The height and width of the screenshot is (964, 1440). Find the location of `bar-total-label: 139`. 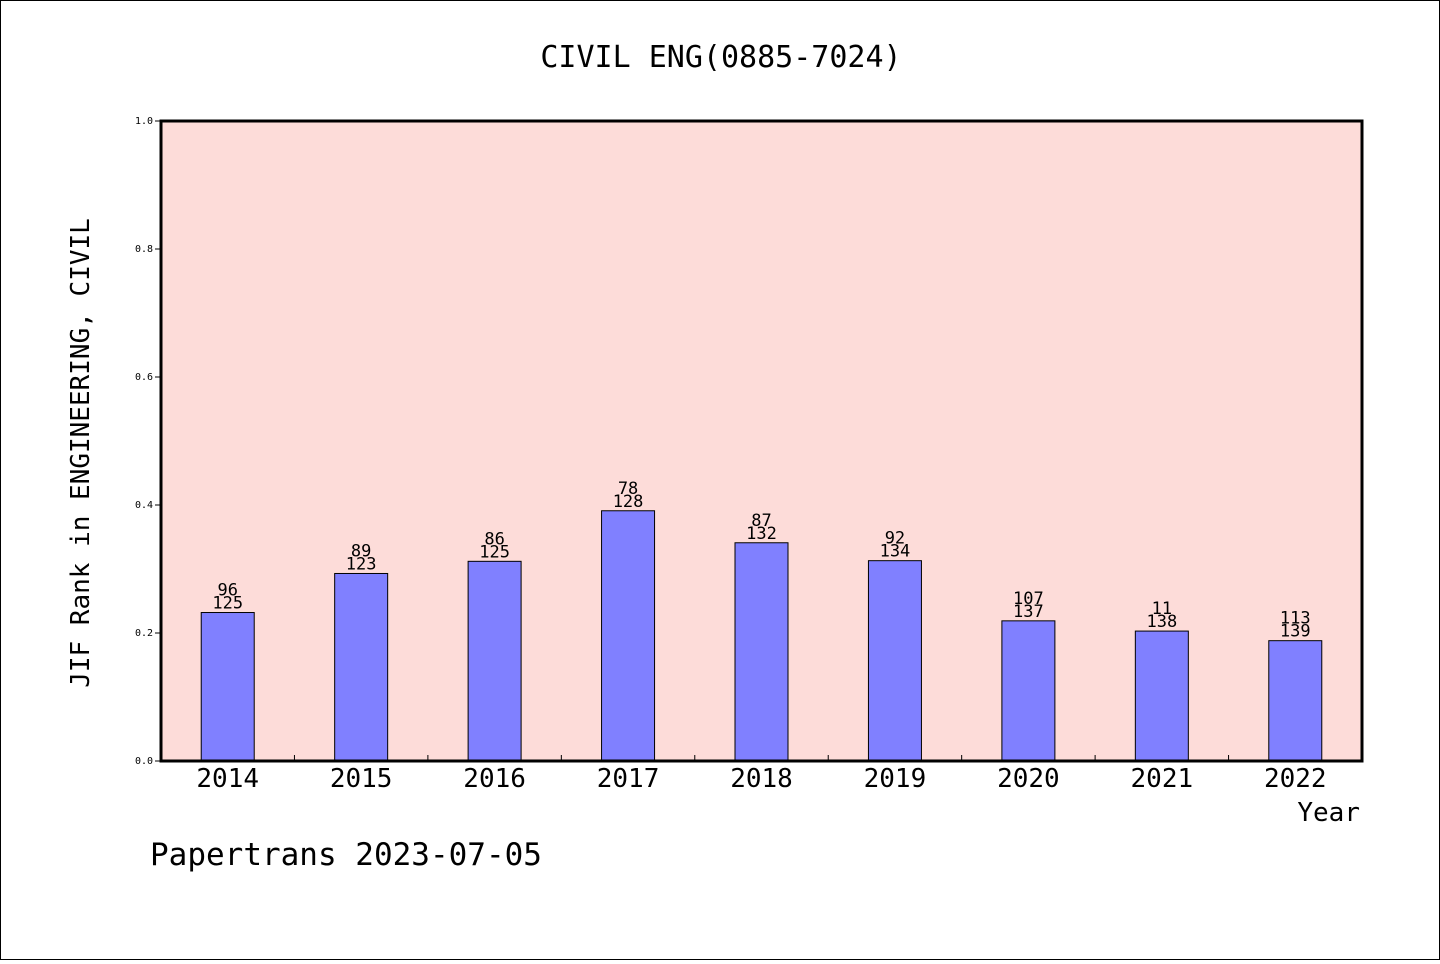

bar-total-label: 139 is located at coordinates (1295, 632).